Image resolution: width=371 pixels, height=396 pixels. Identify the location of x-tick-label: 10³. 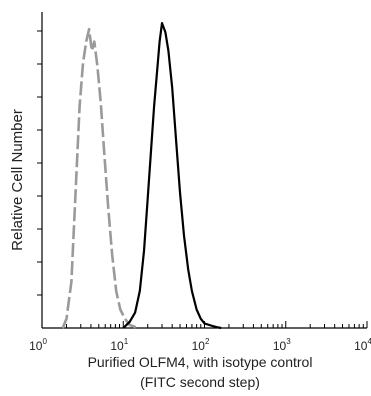
(282, 345).